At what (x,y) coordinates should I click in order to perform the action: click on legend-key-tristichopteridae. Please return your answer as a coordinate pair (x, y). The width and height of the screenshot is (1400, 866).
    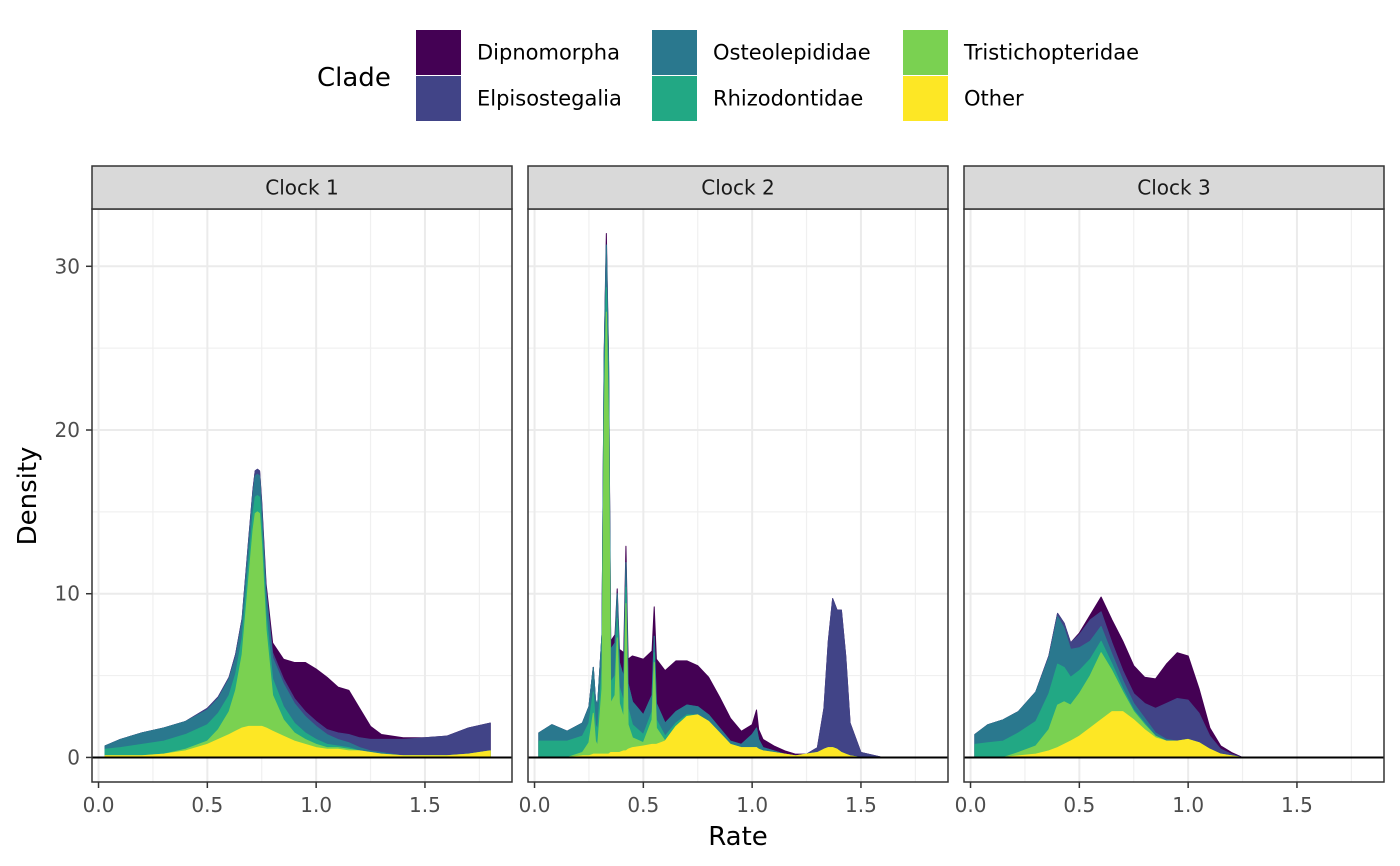
    Looking at the image, I should click on (925, 52).